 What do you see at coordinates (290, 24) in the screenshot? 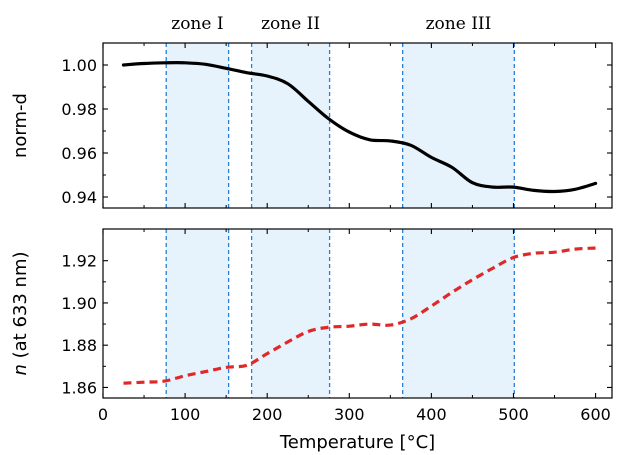
I see `zone-label-2: zone II` at bounding box center [290, 24].